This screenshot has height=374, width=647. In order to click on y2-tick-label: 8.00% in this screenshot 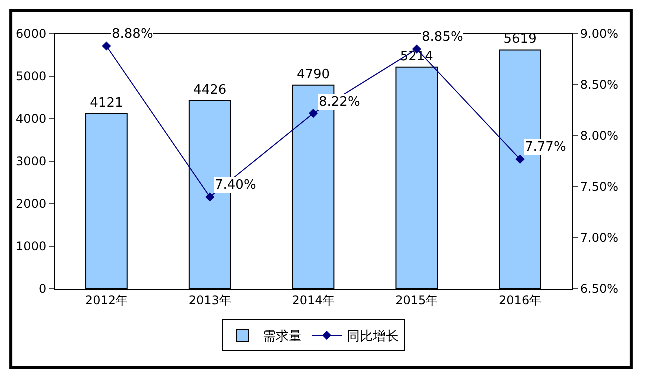, I will do `click(599, 136)`.